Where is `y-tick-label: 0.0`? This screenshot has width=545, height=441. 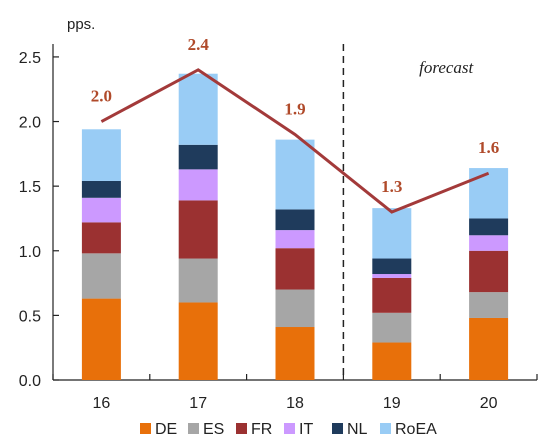 y-tick-label: 0.0 is located at coordinates (30, 381).